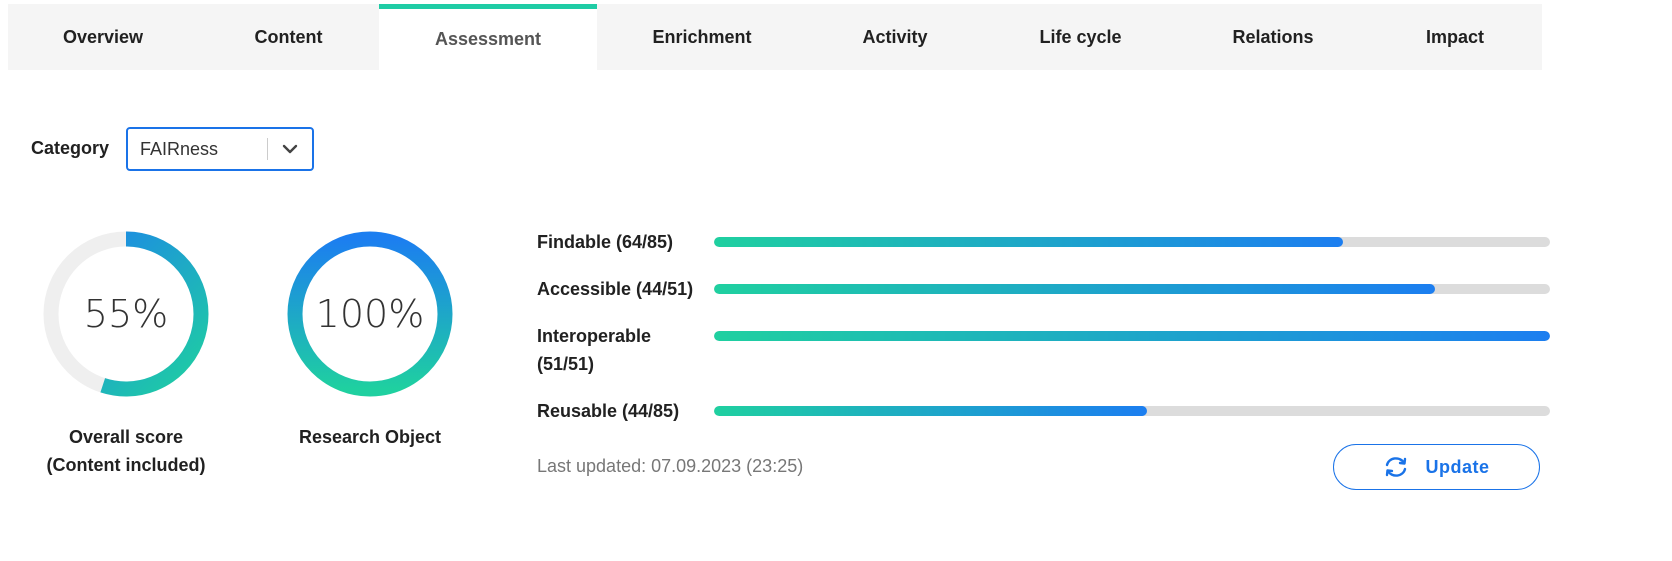 This screenshot has width=1672, height=561. I want to click on interoperable-bar, so click(1132, 336).